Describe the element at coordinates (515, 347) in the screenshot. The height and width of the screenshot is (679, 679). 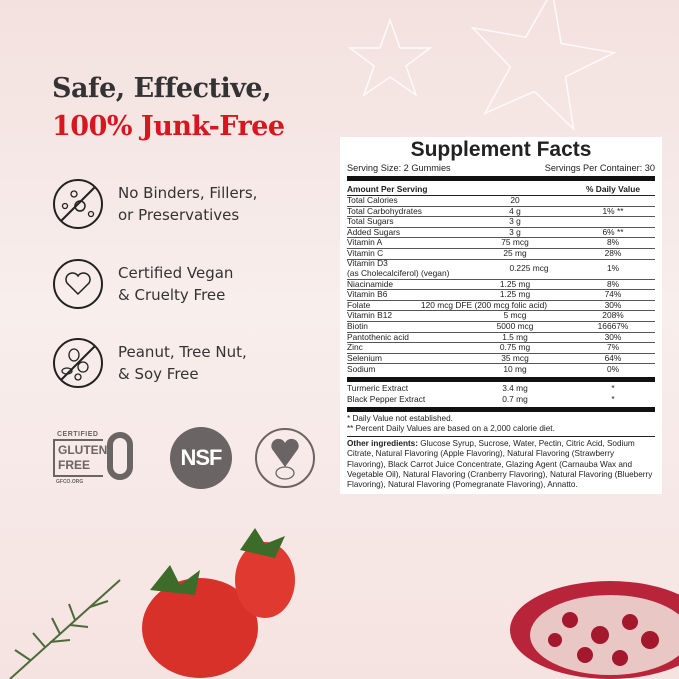
I see `nutrient-amount: 0.75 mg` at that location.